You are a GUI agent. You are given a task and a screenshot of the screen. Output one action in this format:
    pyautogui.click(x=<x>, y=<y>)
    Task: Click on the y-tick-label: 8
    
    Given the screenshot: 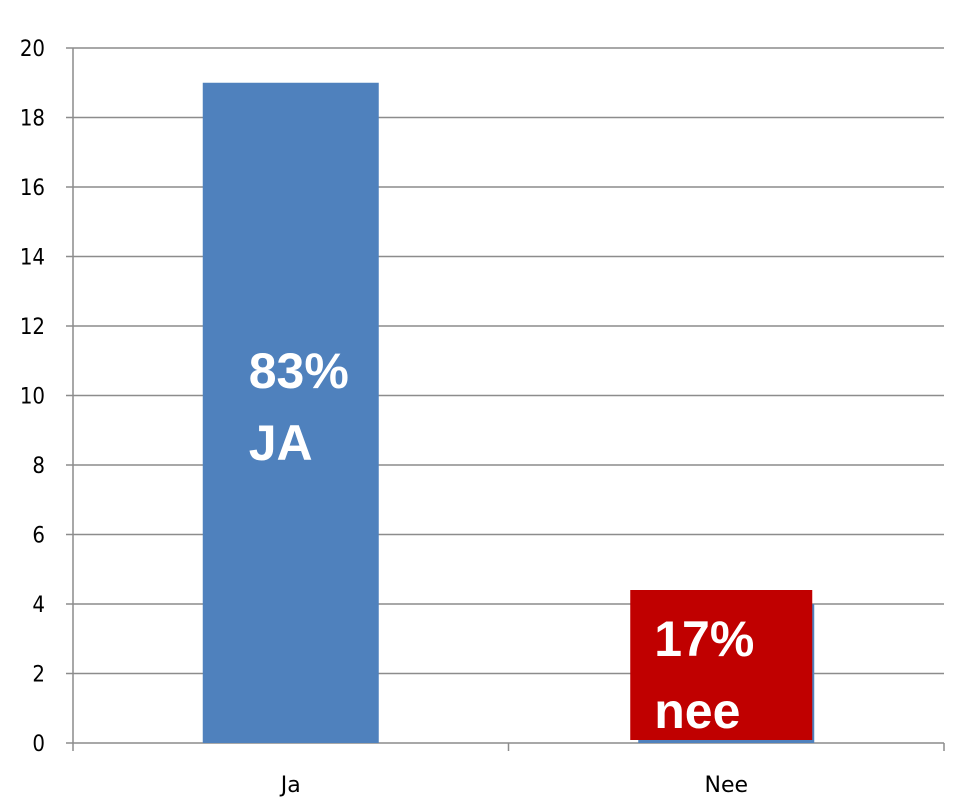 What is the action you would take?
    pyautogui.click(x=38, y=466)
    